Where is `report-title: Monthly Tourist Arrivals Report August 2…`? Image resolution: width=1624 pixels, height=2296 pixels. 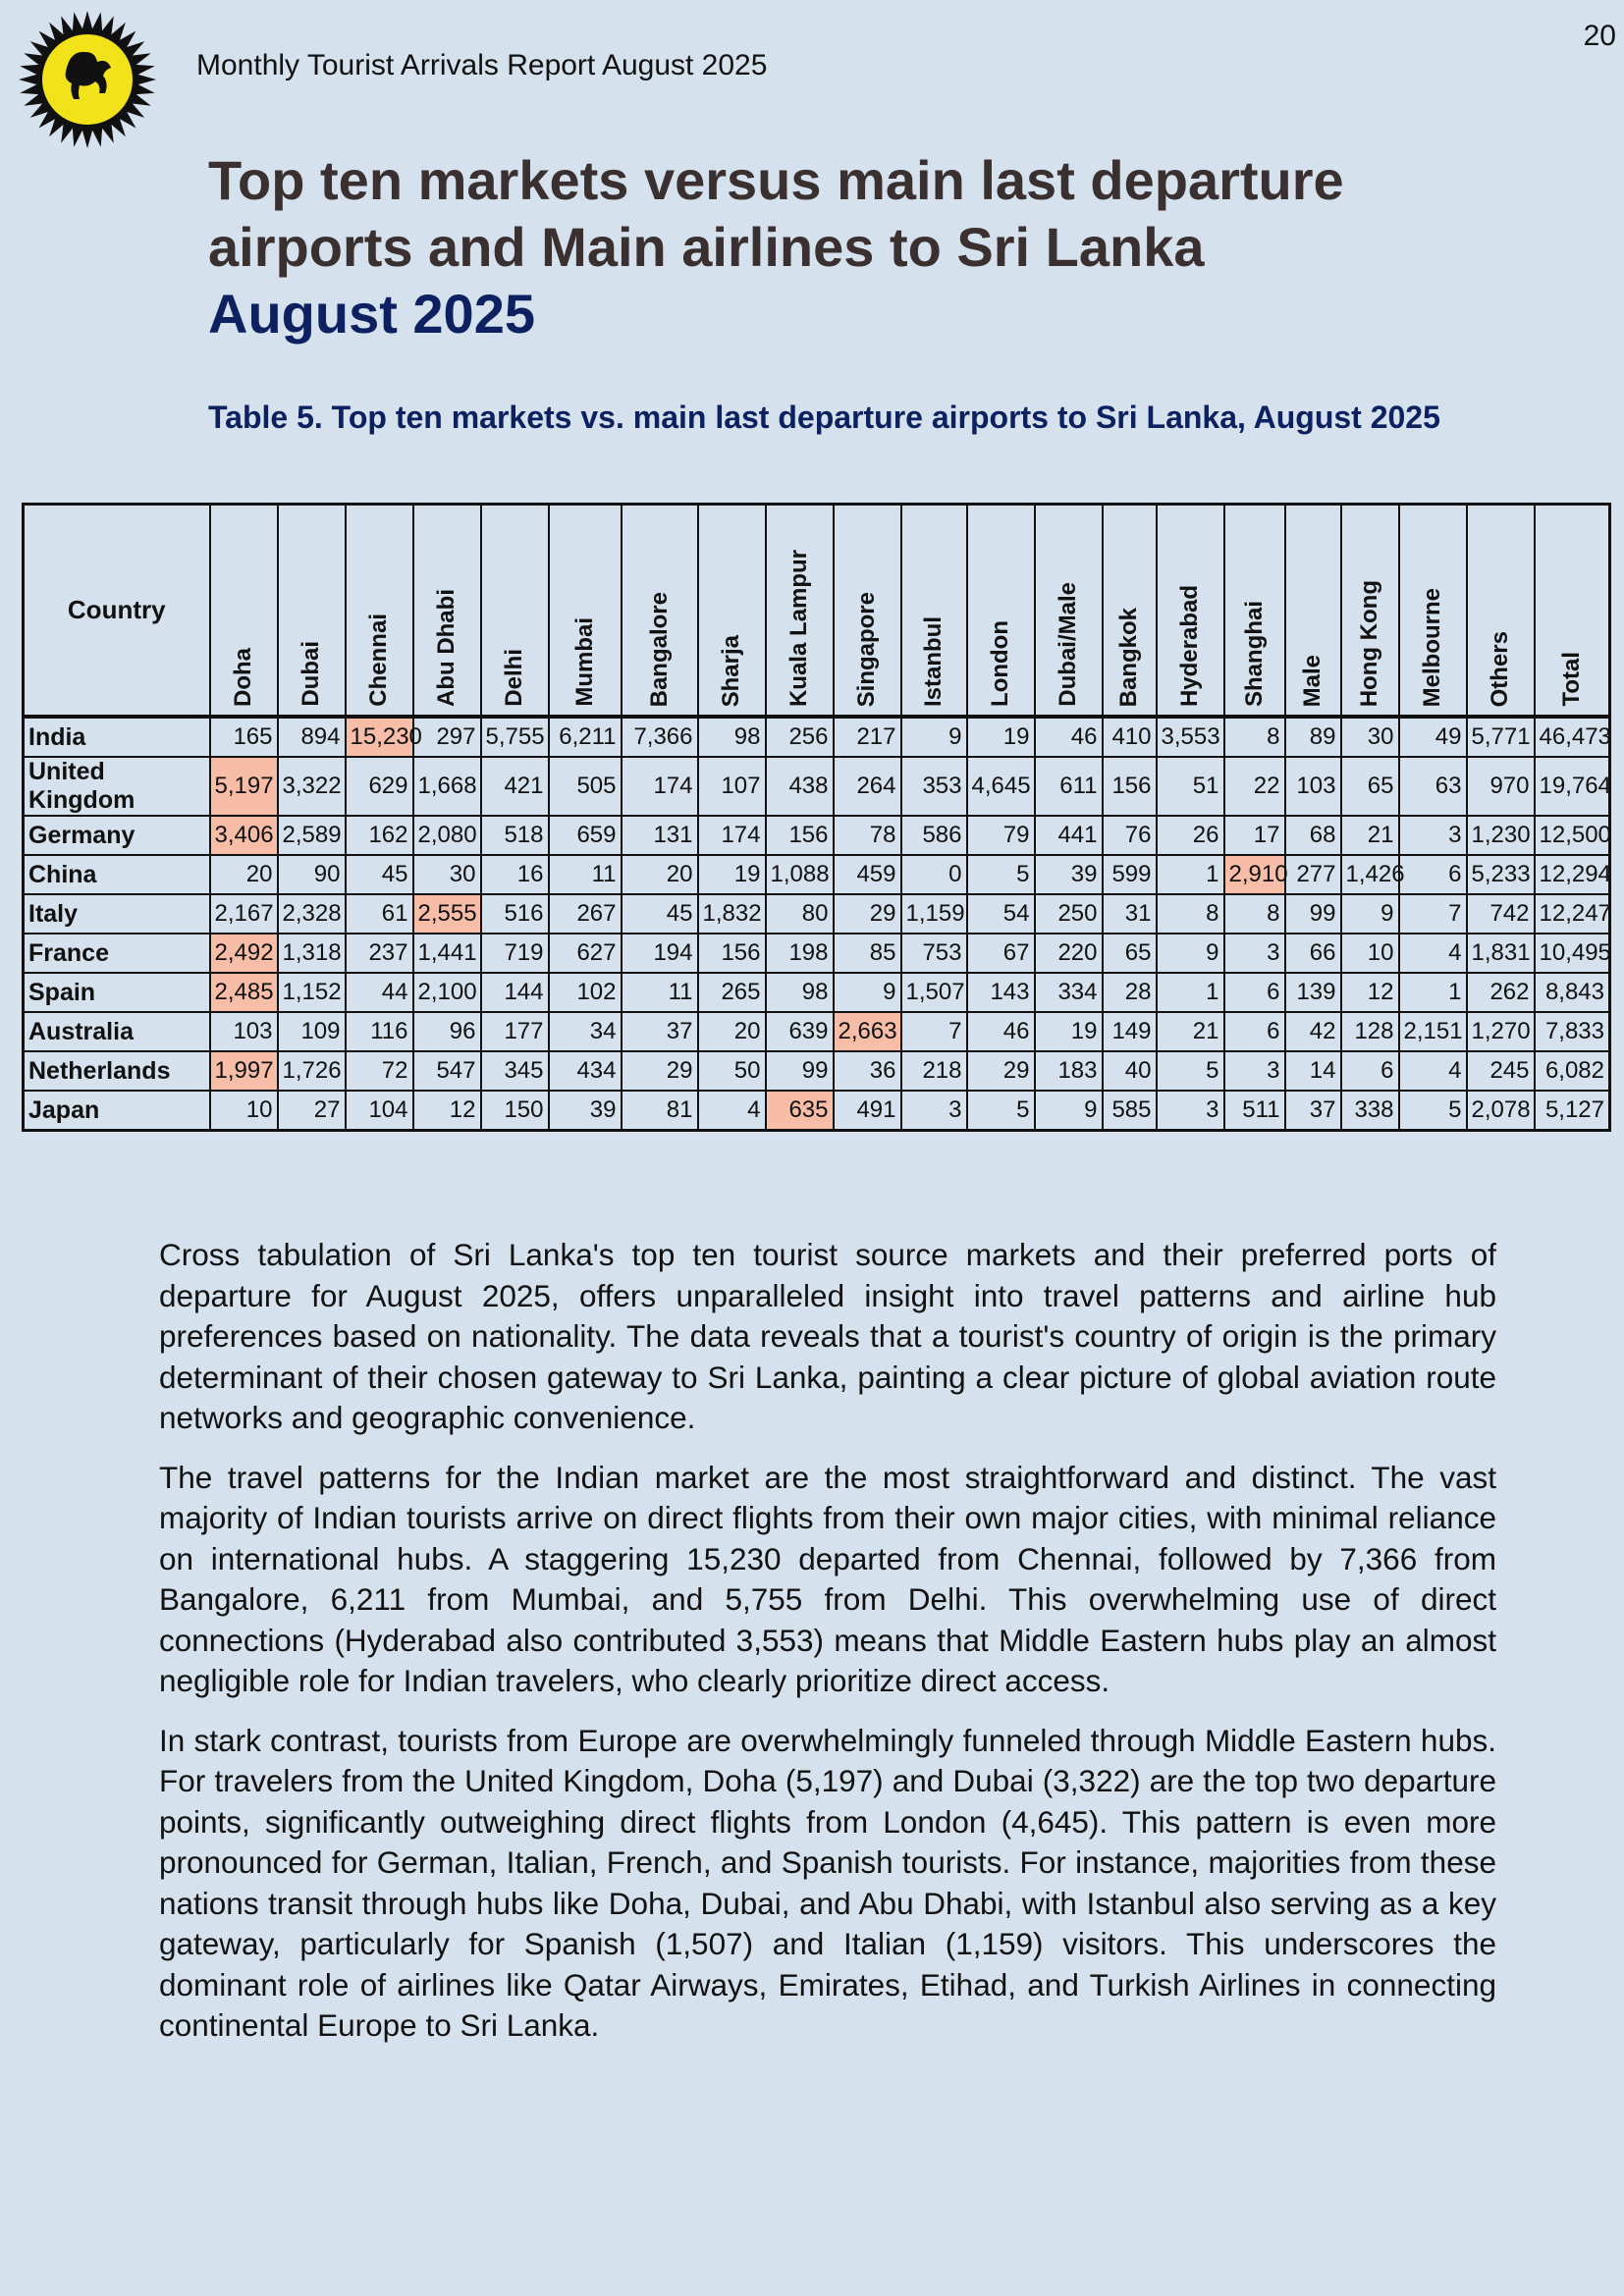 report-title: Monthly Tourist Arrivals Report August 2… is located at coordinates (482, 65).